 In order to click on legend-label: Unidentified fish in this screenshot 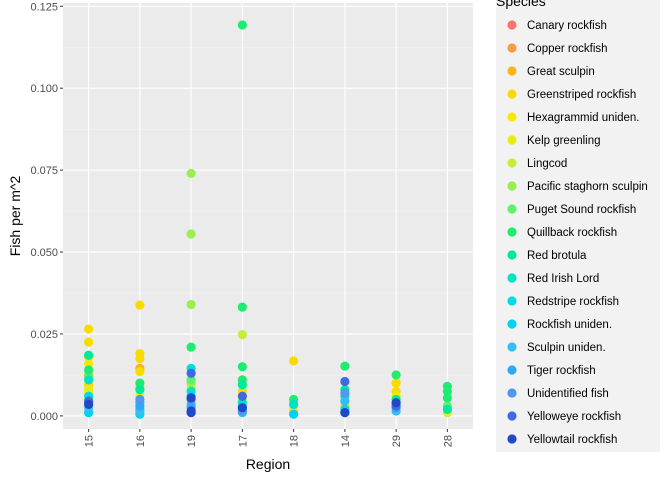, I will do `click(568, 394)`.